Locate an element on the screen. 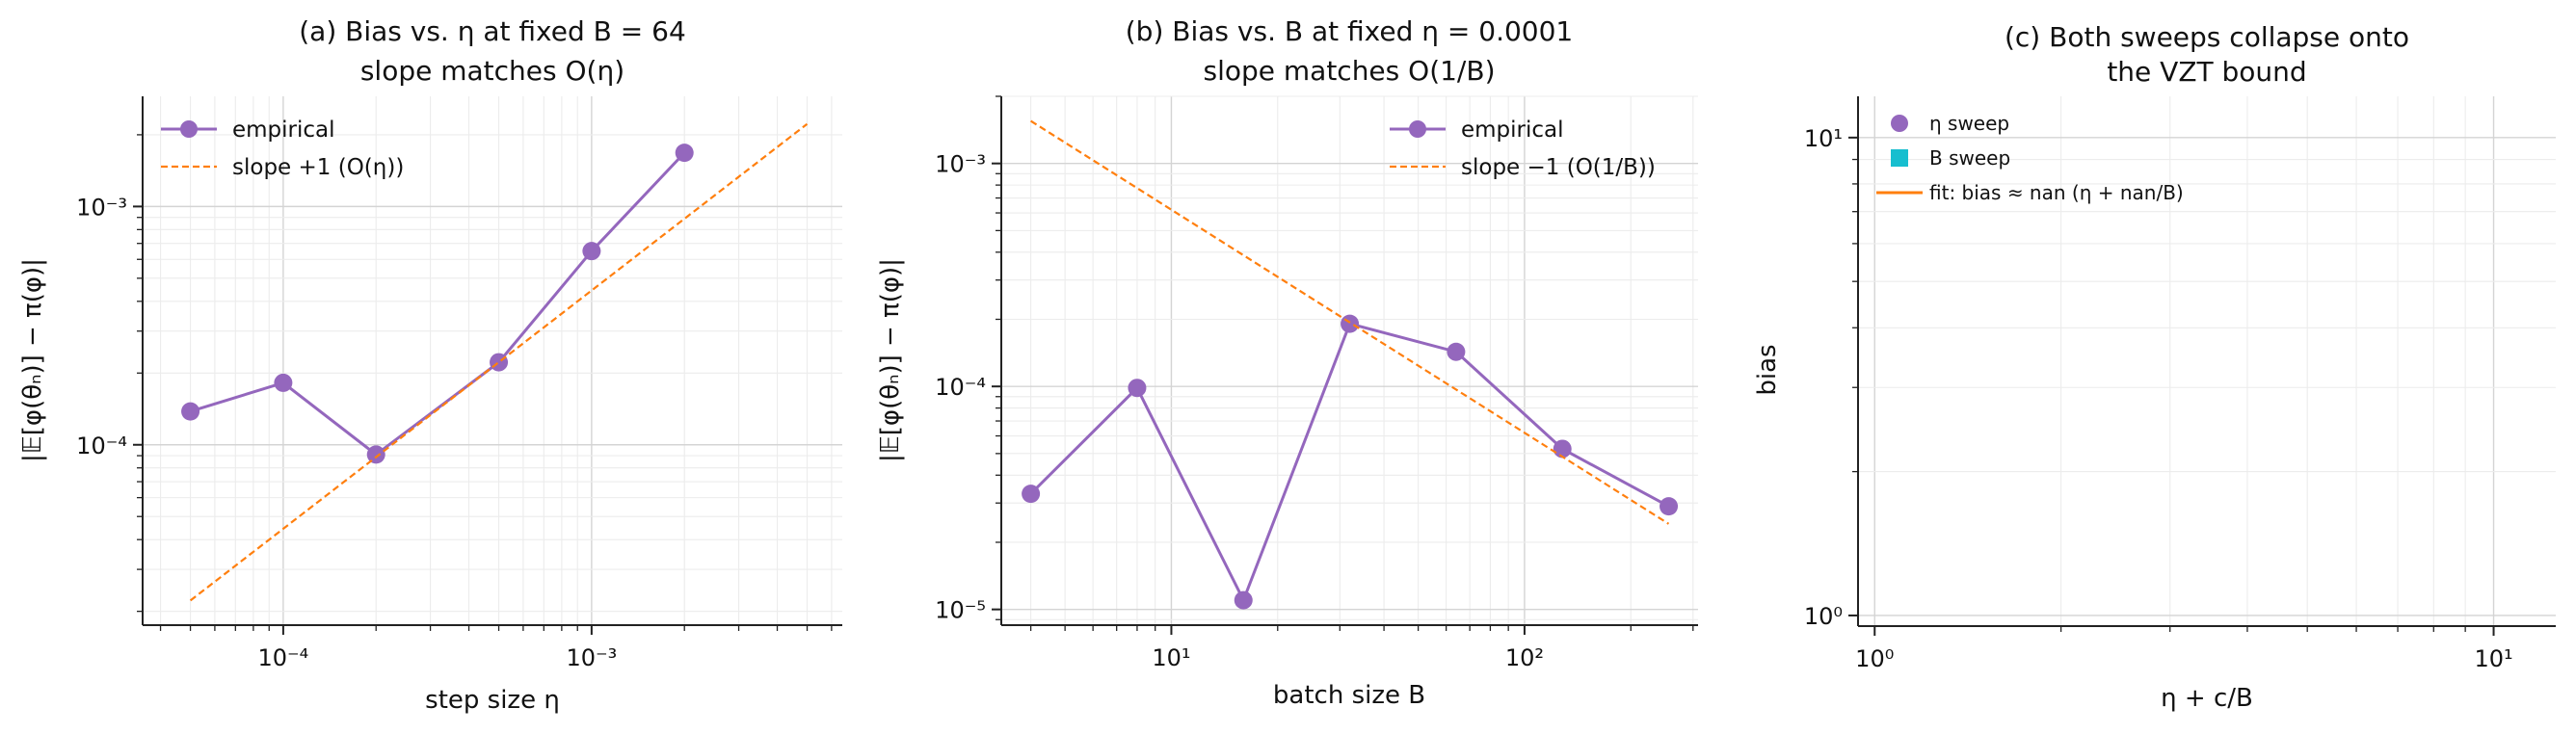 This screenshot has height=734, width=2576. panel-b-xlabel: batch size B is located at coordinates (1349, 695).